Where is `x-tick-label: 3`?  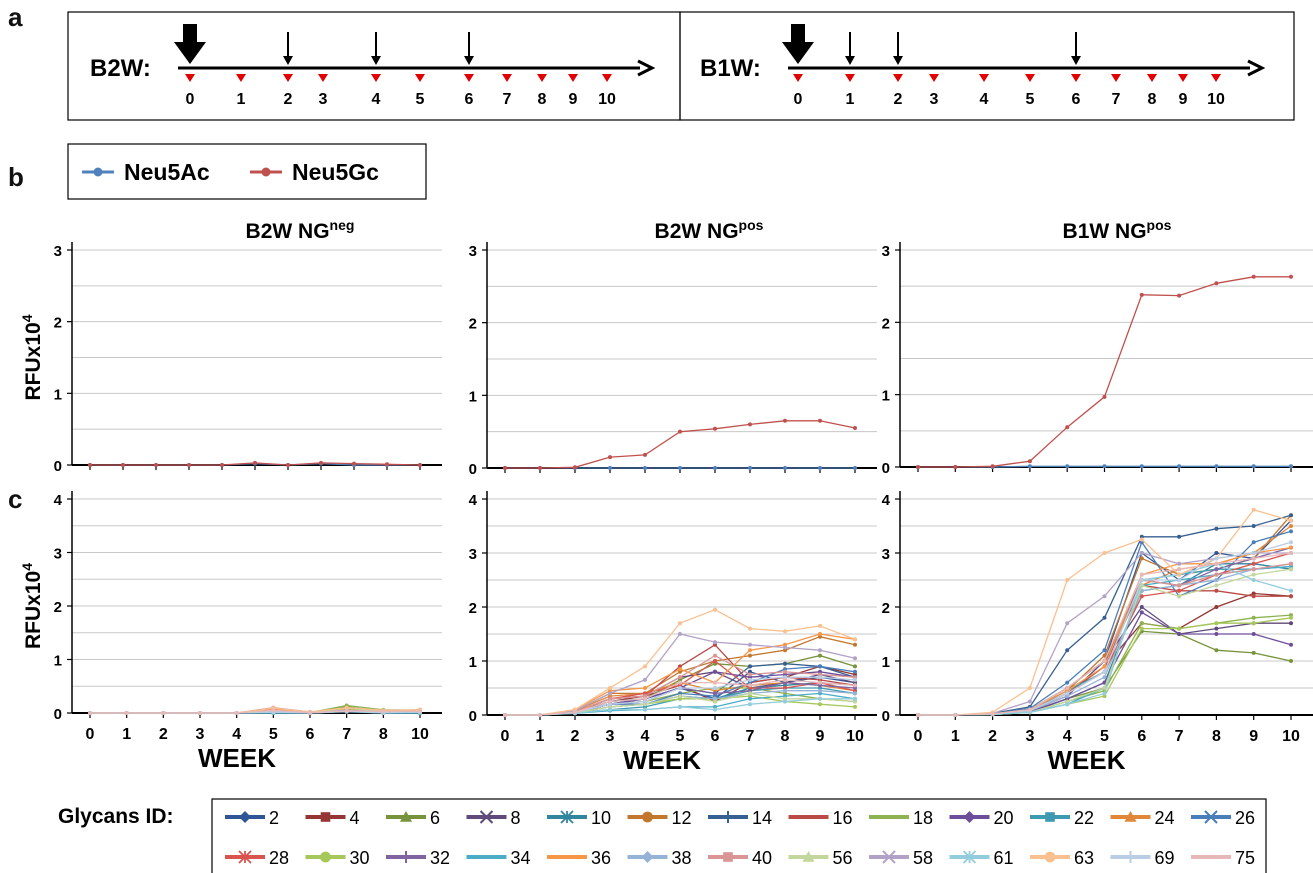 x-tick-label: 3 is located at coordinates (200, 734).